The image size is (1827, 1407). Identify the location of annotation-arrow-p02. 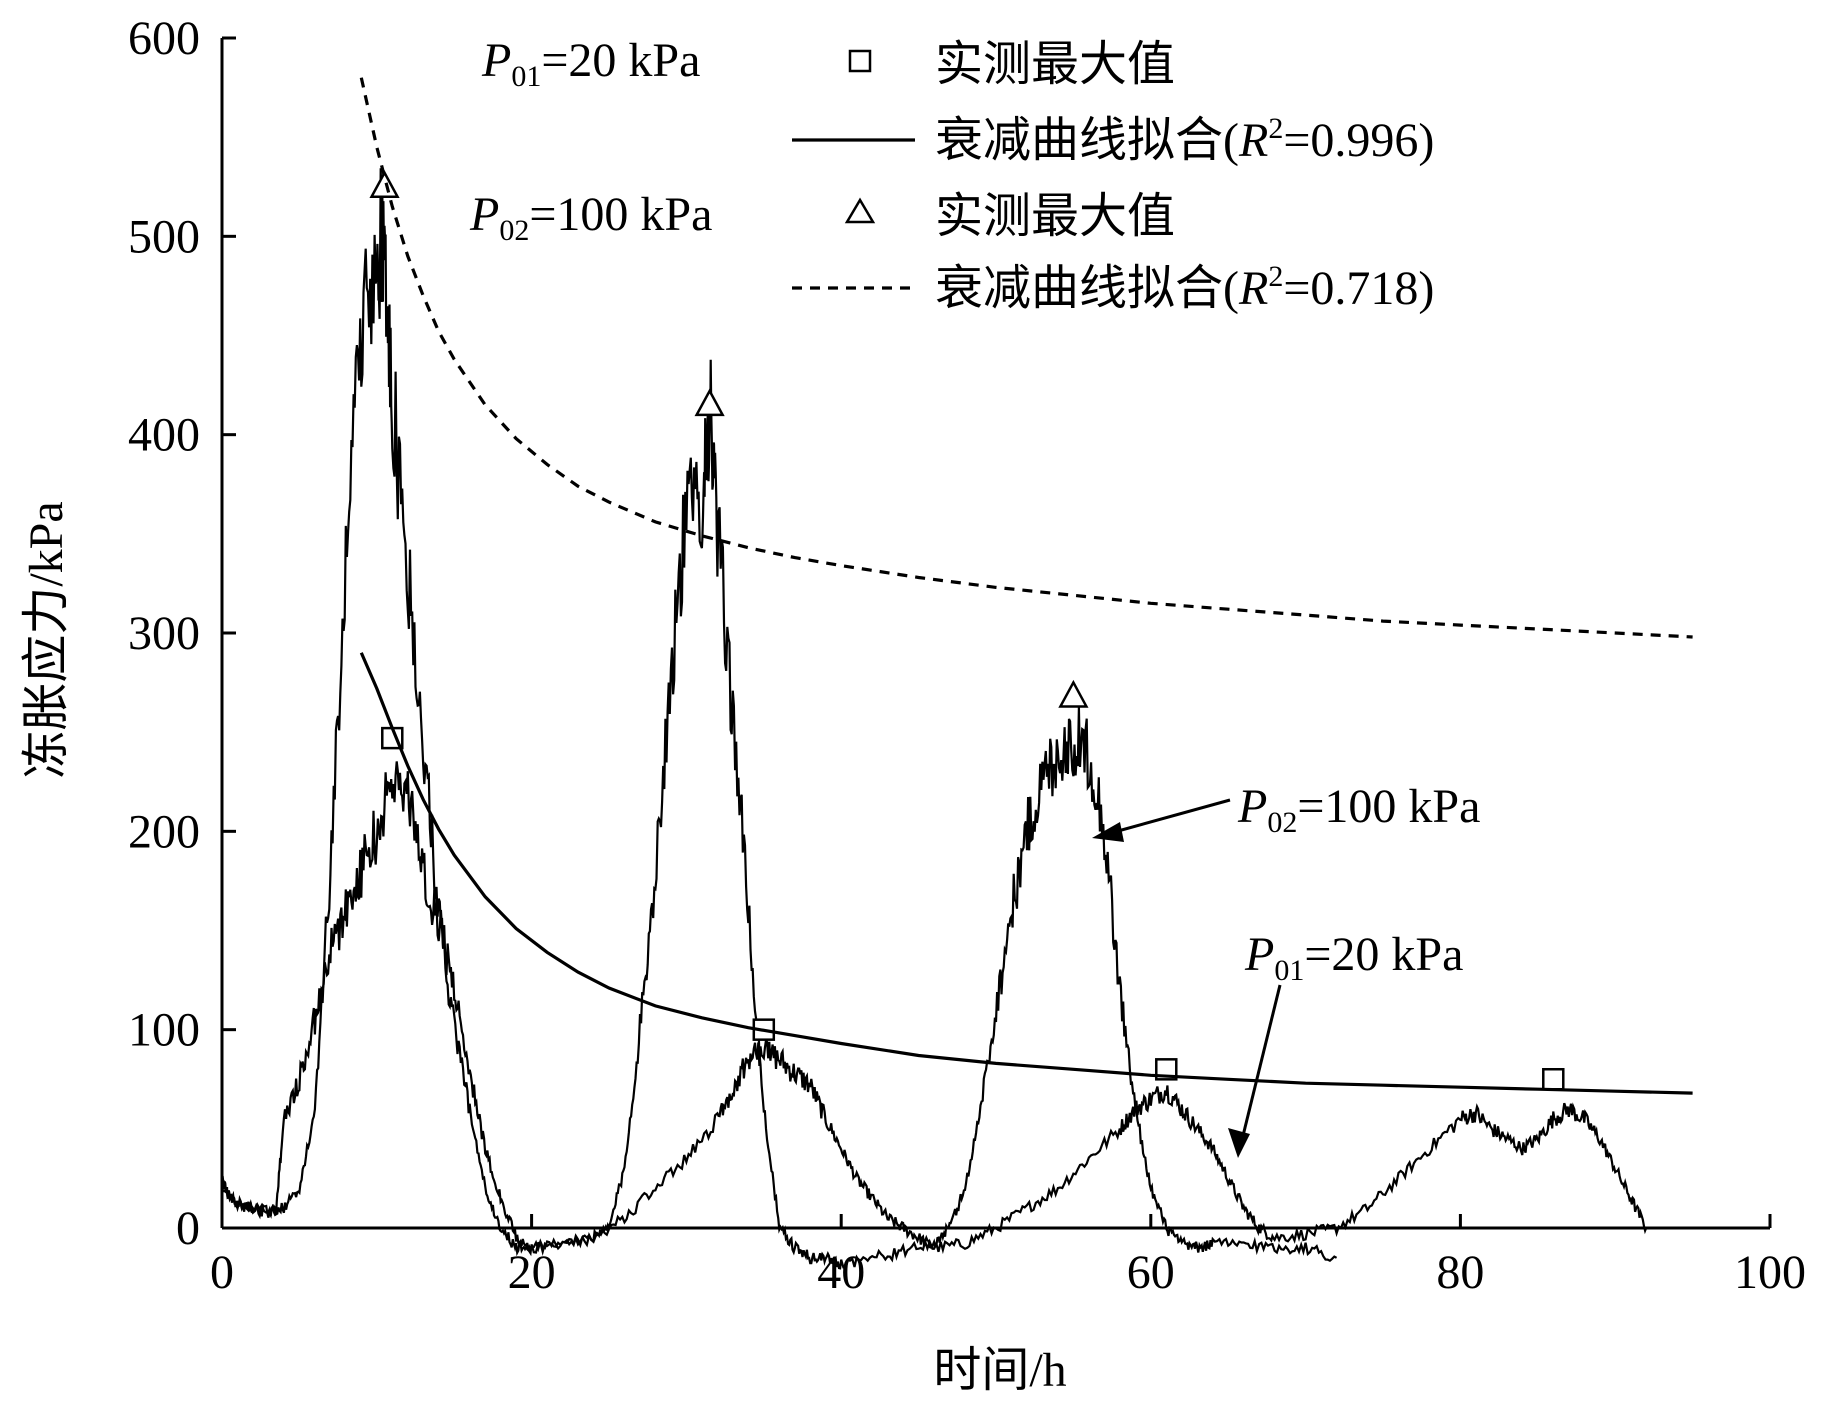
(1165, 818).